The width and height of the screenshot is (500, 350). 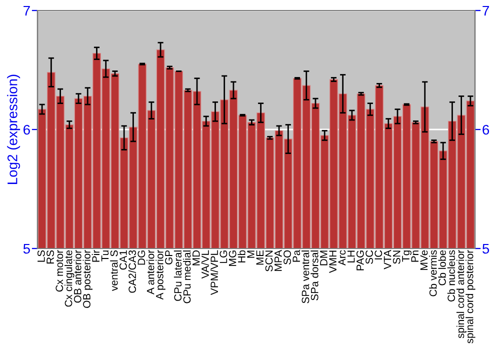 I want to click on x-tick-label: MD, so click(x=196, y=258).